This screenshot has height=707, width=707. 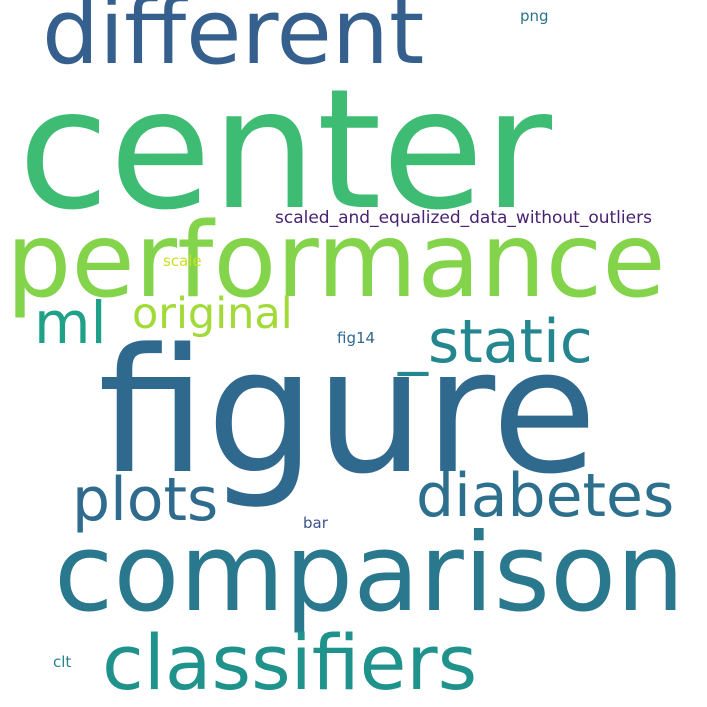 I want to click on word-original: original, so click(x=212, y=314).